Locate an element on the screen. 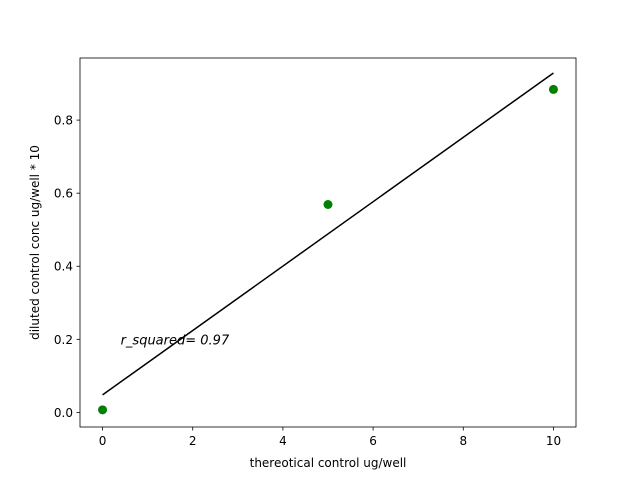 This screenshot has height=480, width=640. chart-annotations: r_squared= 0.97 is located at coordinates (175, 340).